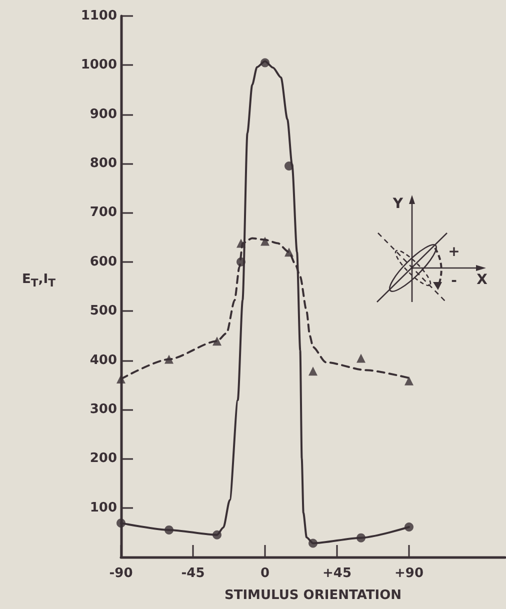 The image size is (506, 609). I want to click on annotation: +, so click(454, 252).